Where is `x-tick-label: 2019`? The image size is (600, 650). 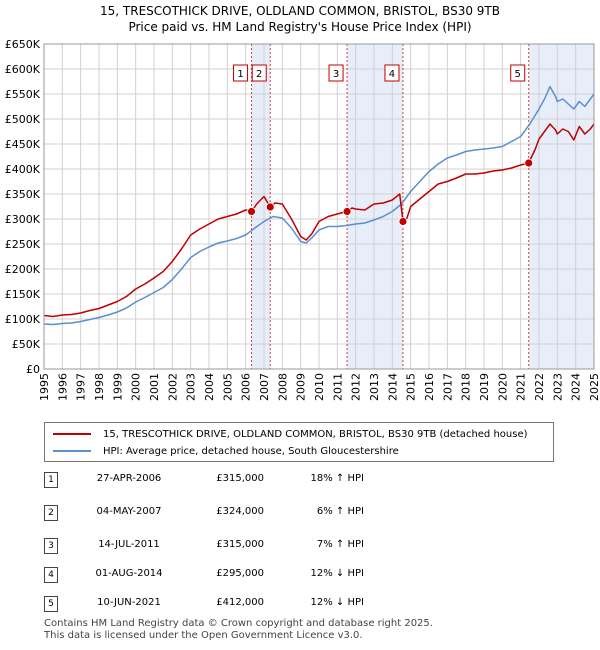
x-tick-label: 2019 is located at coordinates (484, 387).